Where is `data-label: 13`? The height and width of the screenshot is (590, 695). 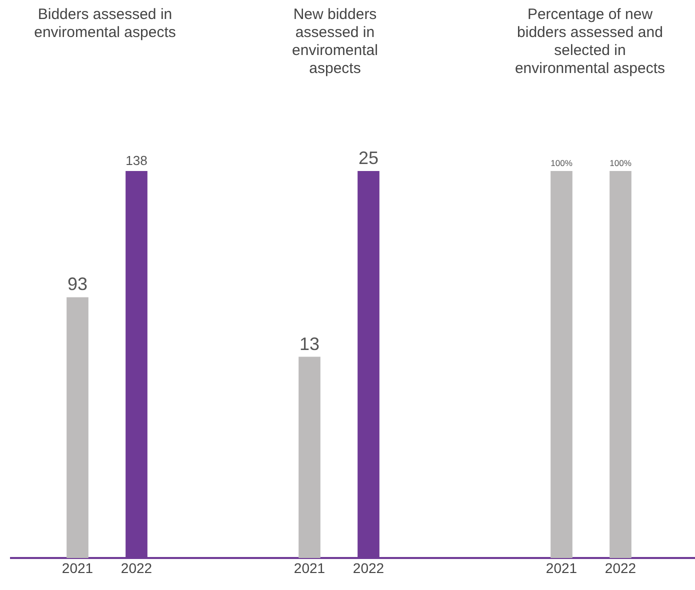
data-label: 13 is located at coordinates (309, 344).